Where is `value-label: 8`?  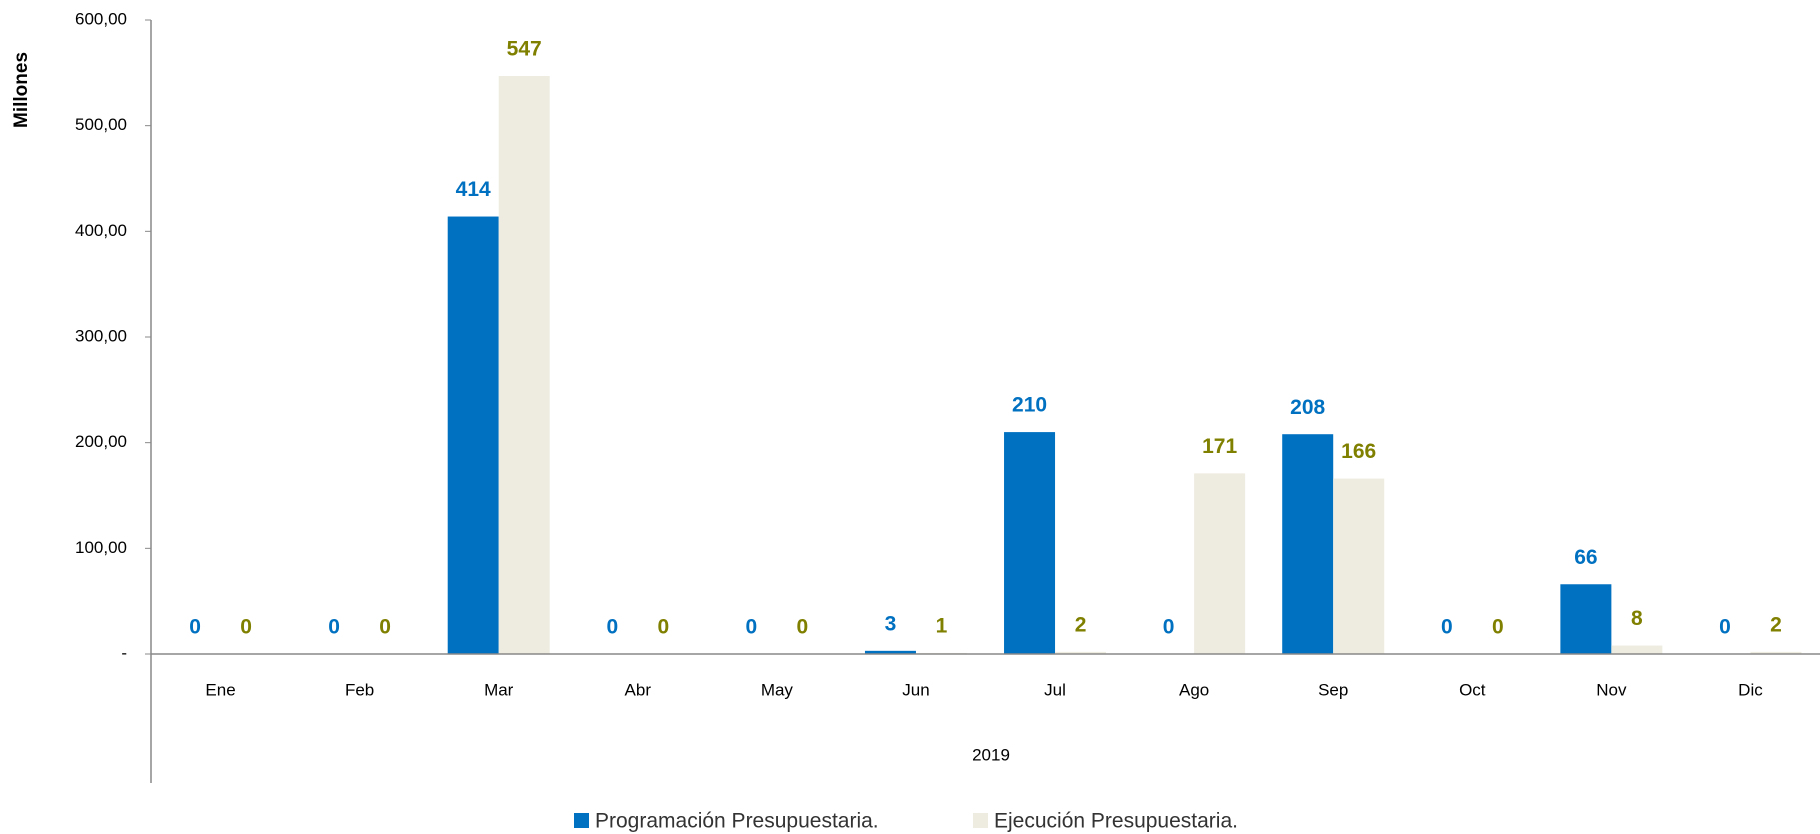 value-label: 8 is located at coordinates (1637, 618).